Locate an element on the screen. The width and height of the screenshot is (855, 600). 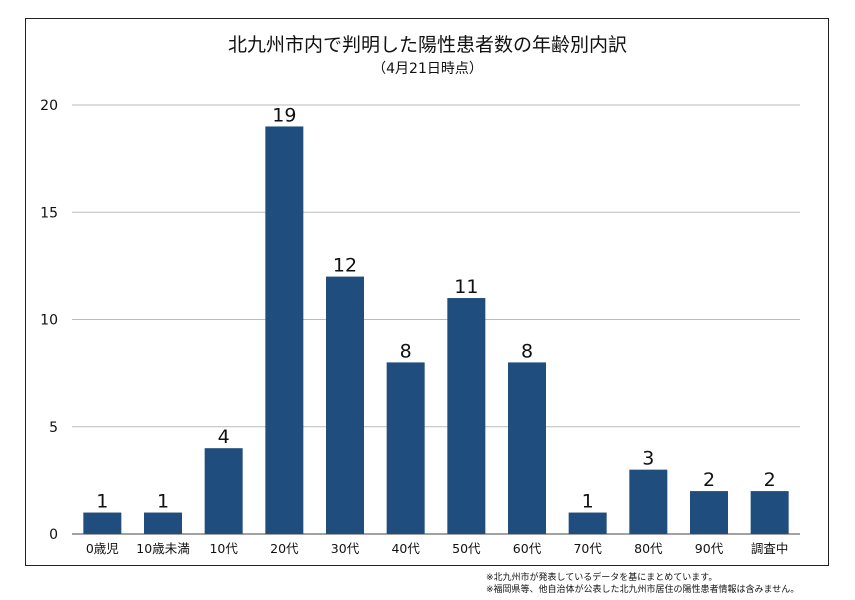
x-tick-label: 10歳未満 is located at coordinates (162, 548).